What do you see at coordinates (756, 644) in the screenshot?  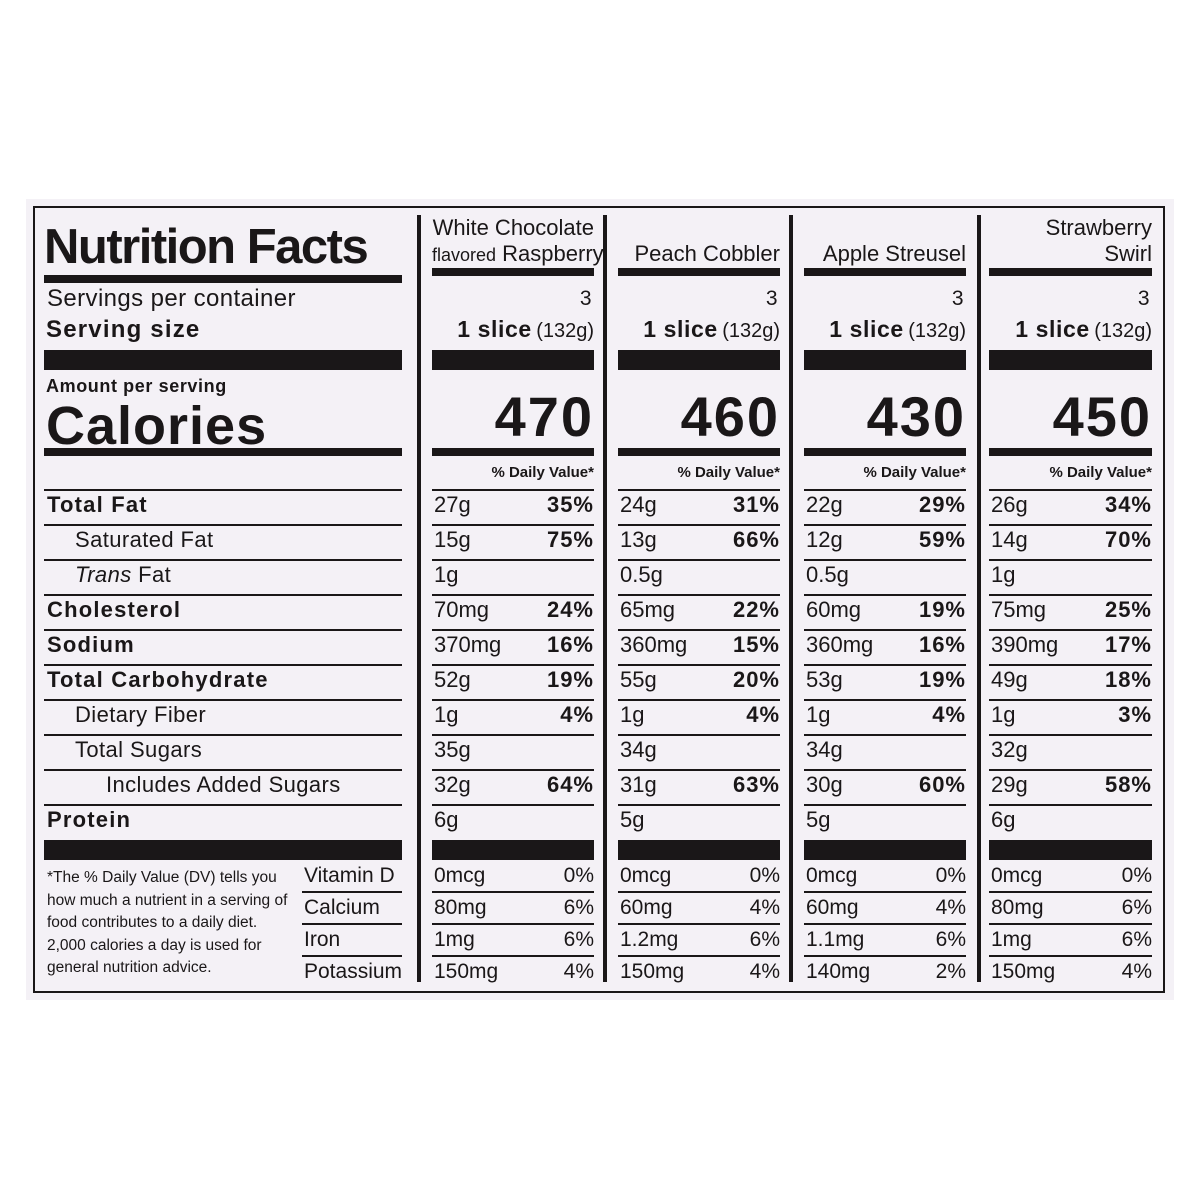 I see `nutrient-daily-value: 15%` at bounding box center [756, 644].